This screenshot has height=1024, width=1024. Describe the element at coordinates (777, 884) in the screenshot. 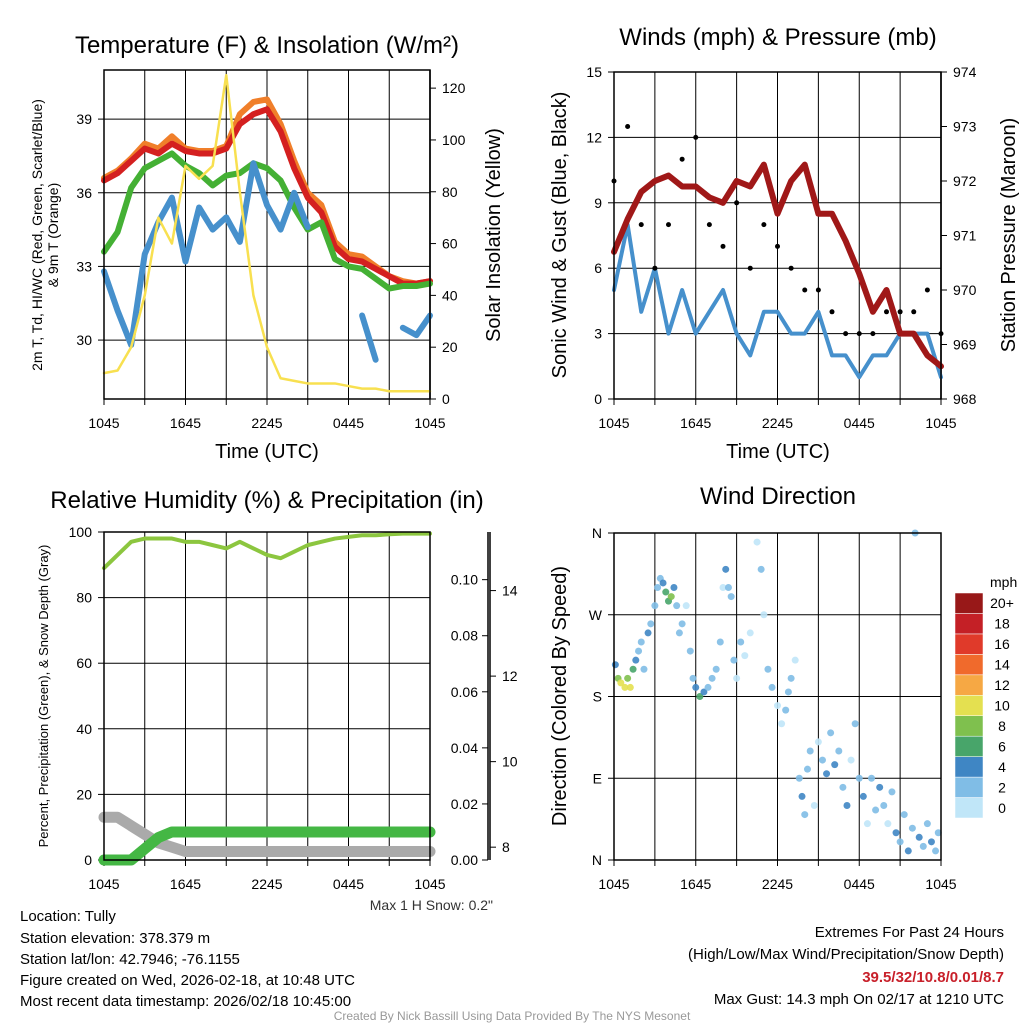

I see `direction-x-tick-label: 2245` at that location.